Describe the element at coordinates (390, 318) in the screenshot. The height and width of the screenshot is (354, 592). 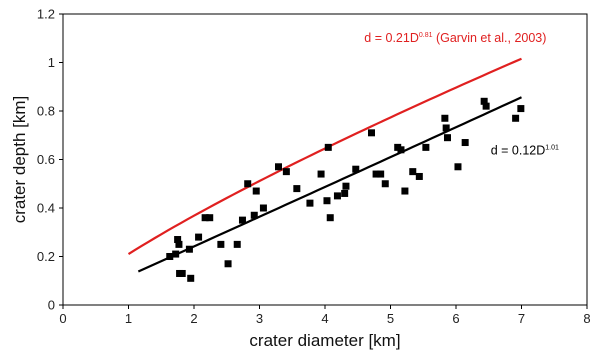
I see `x-tick-label: 5` at that location.